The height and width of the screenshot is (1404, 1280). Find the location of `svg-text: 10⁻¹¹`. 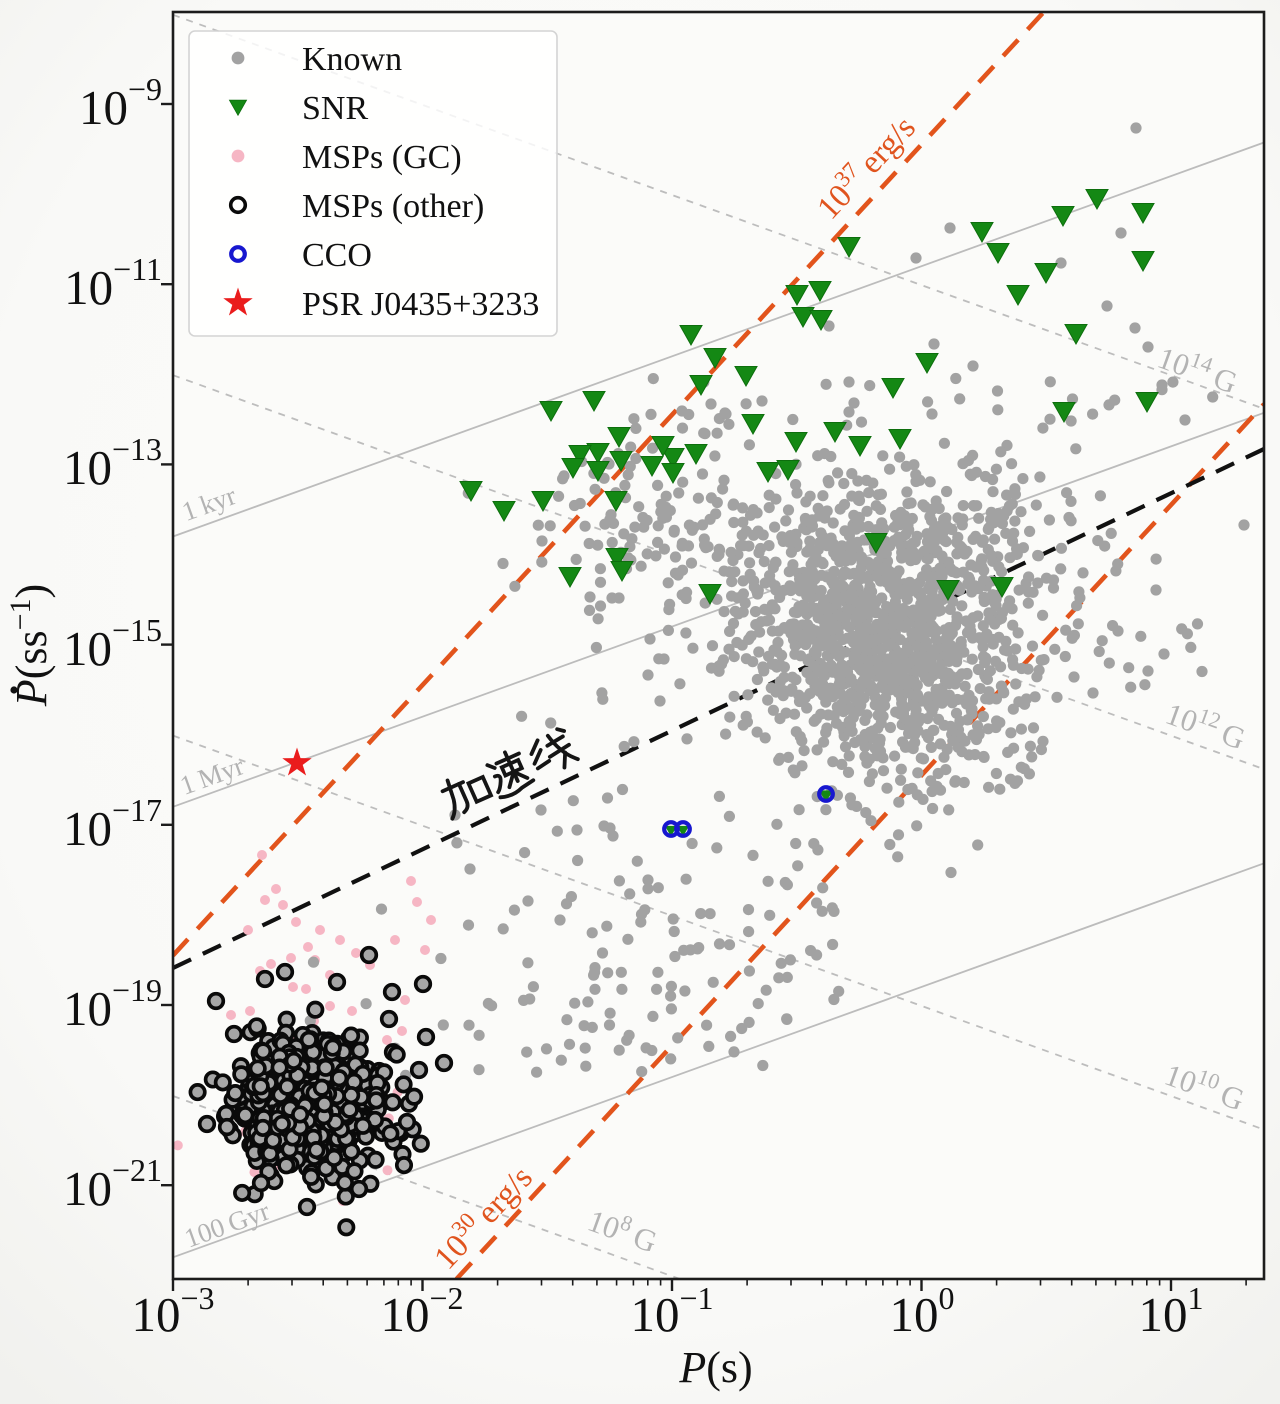

svg-text: 10⁻¹¹ is located at coordinates (113, 283).